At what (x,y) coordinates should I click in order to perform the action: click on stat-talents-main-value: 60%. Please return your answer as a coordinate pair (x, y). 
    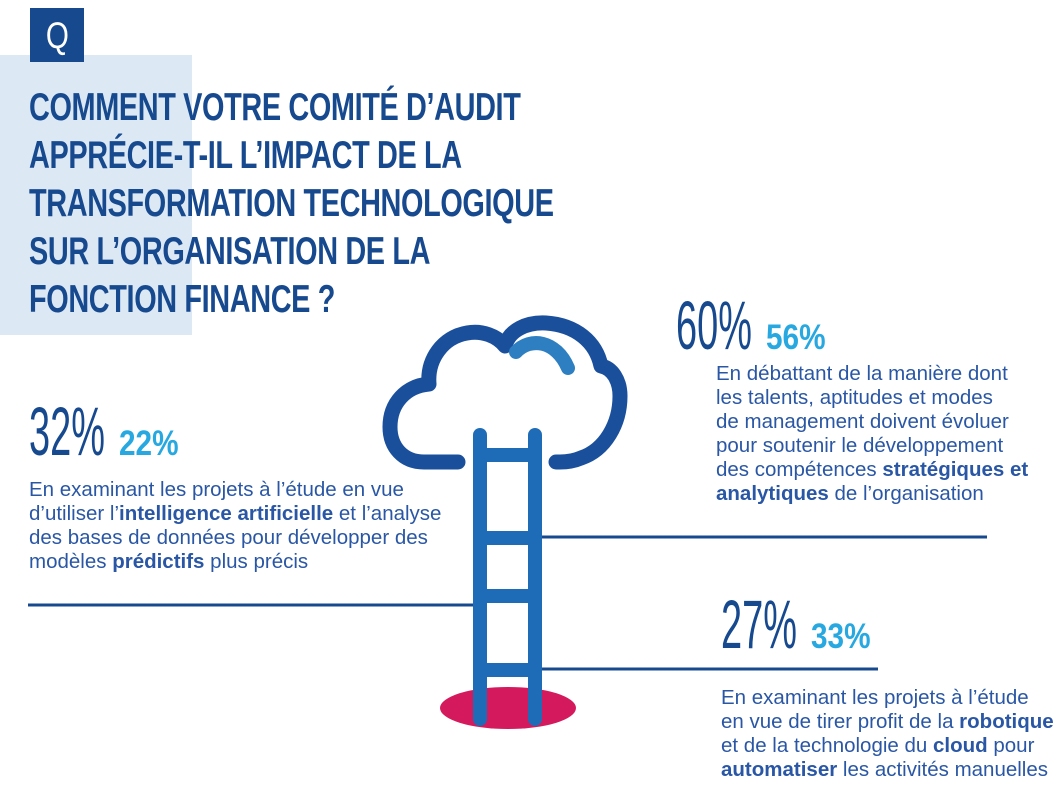
    Looking at the image, I should click on (714, 325).